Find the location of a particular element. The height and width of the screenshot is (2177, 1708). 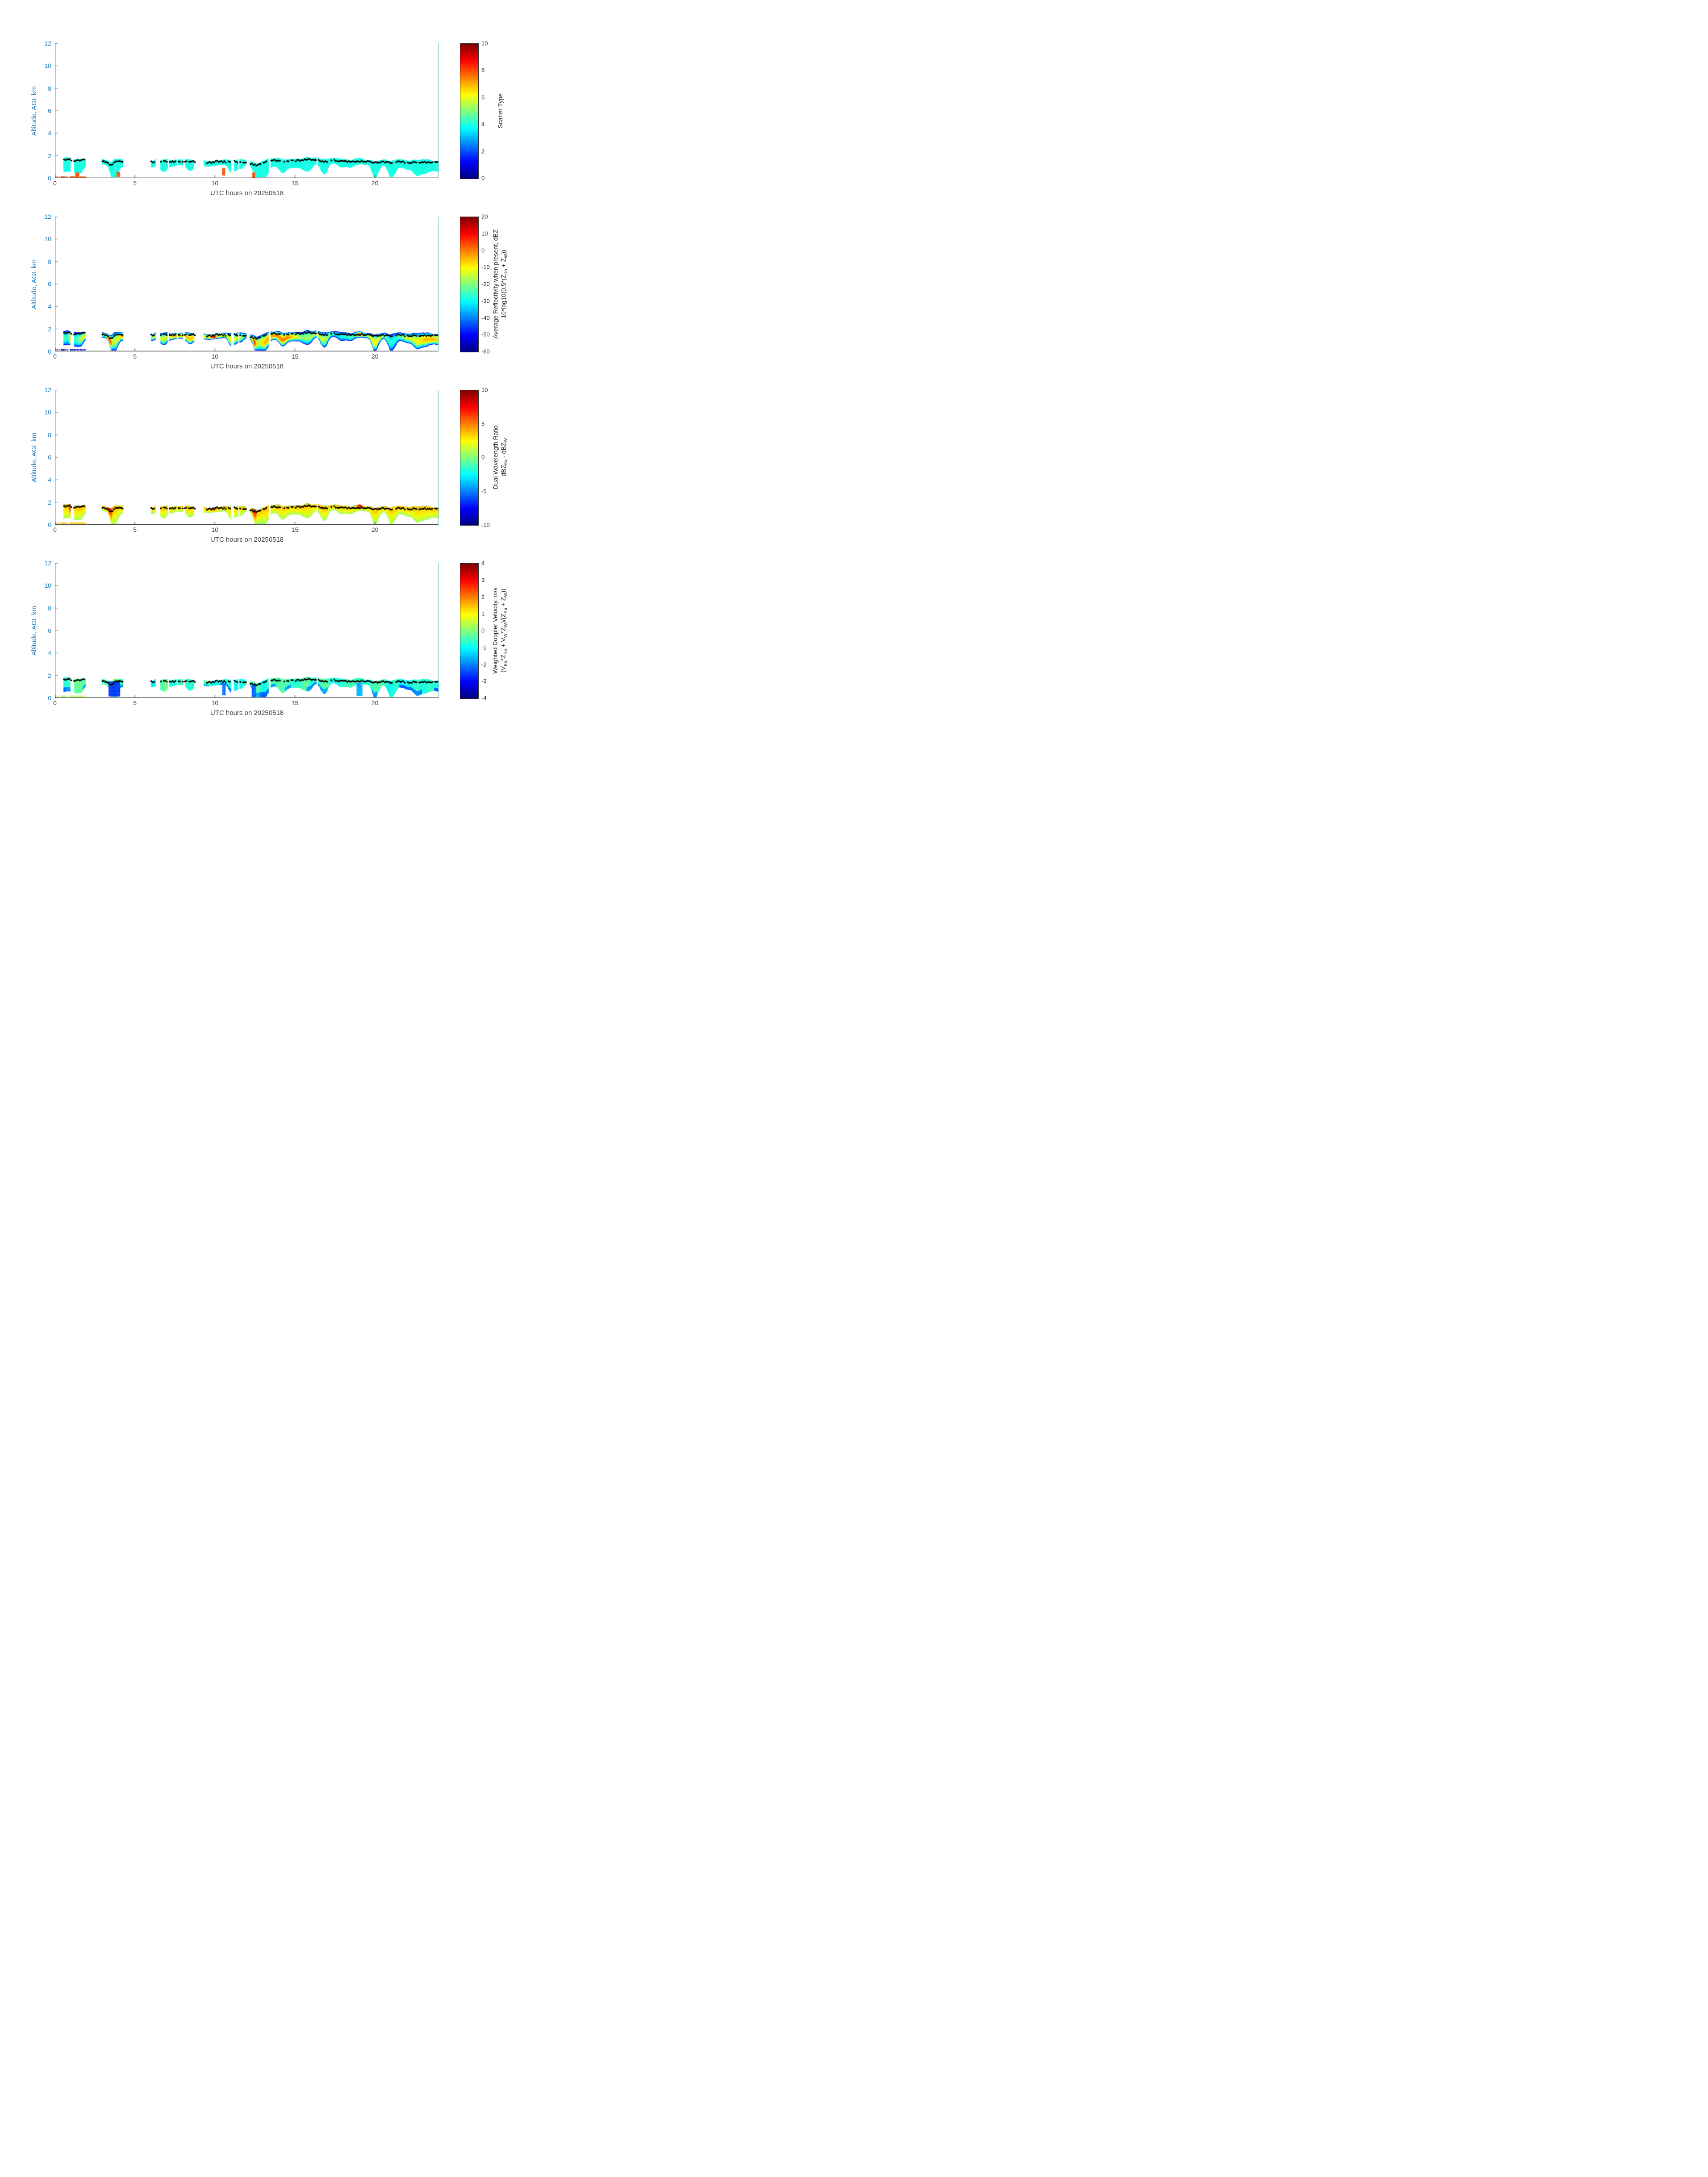

colorbar-tick-label: -1 is located at coordinates (484, 647).